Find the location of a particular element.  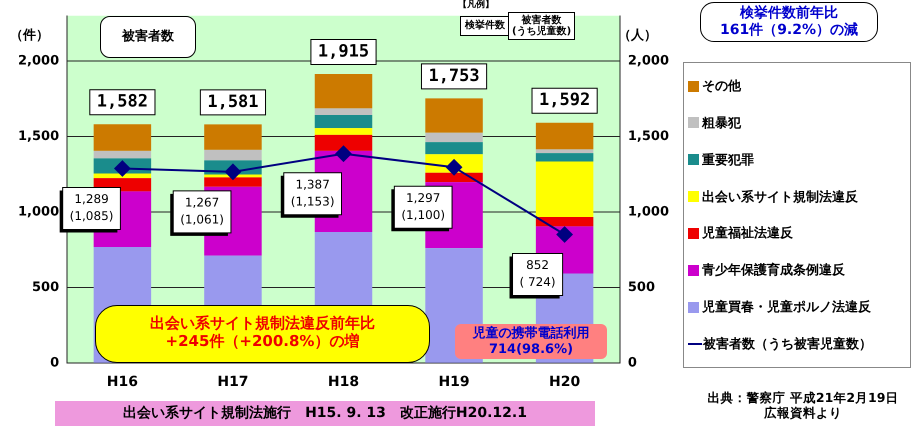

legend-label: 重要犯罪 is located at coordinates (728, 160).